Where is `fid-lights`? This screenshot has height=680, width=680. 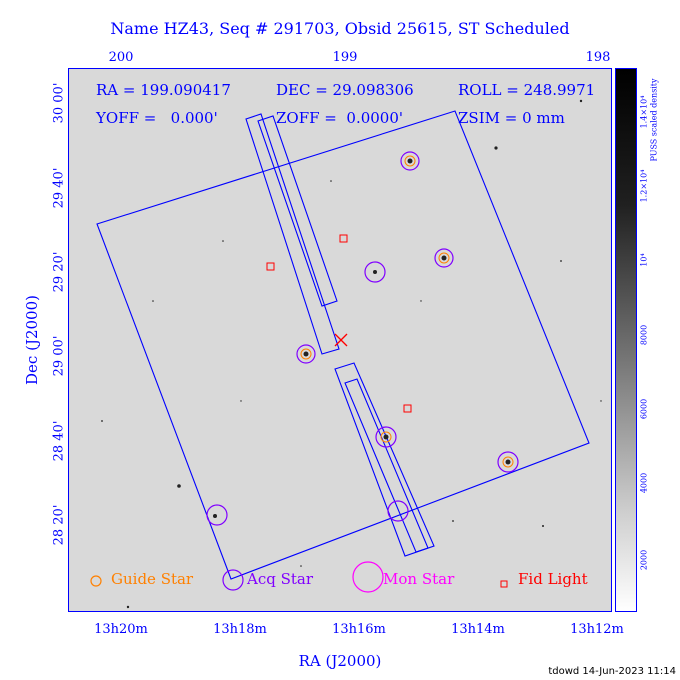 fid-lights is located at coordinates (339, 323).